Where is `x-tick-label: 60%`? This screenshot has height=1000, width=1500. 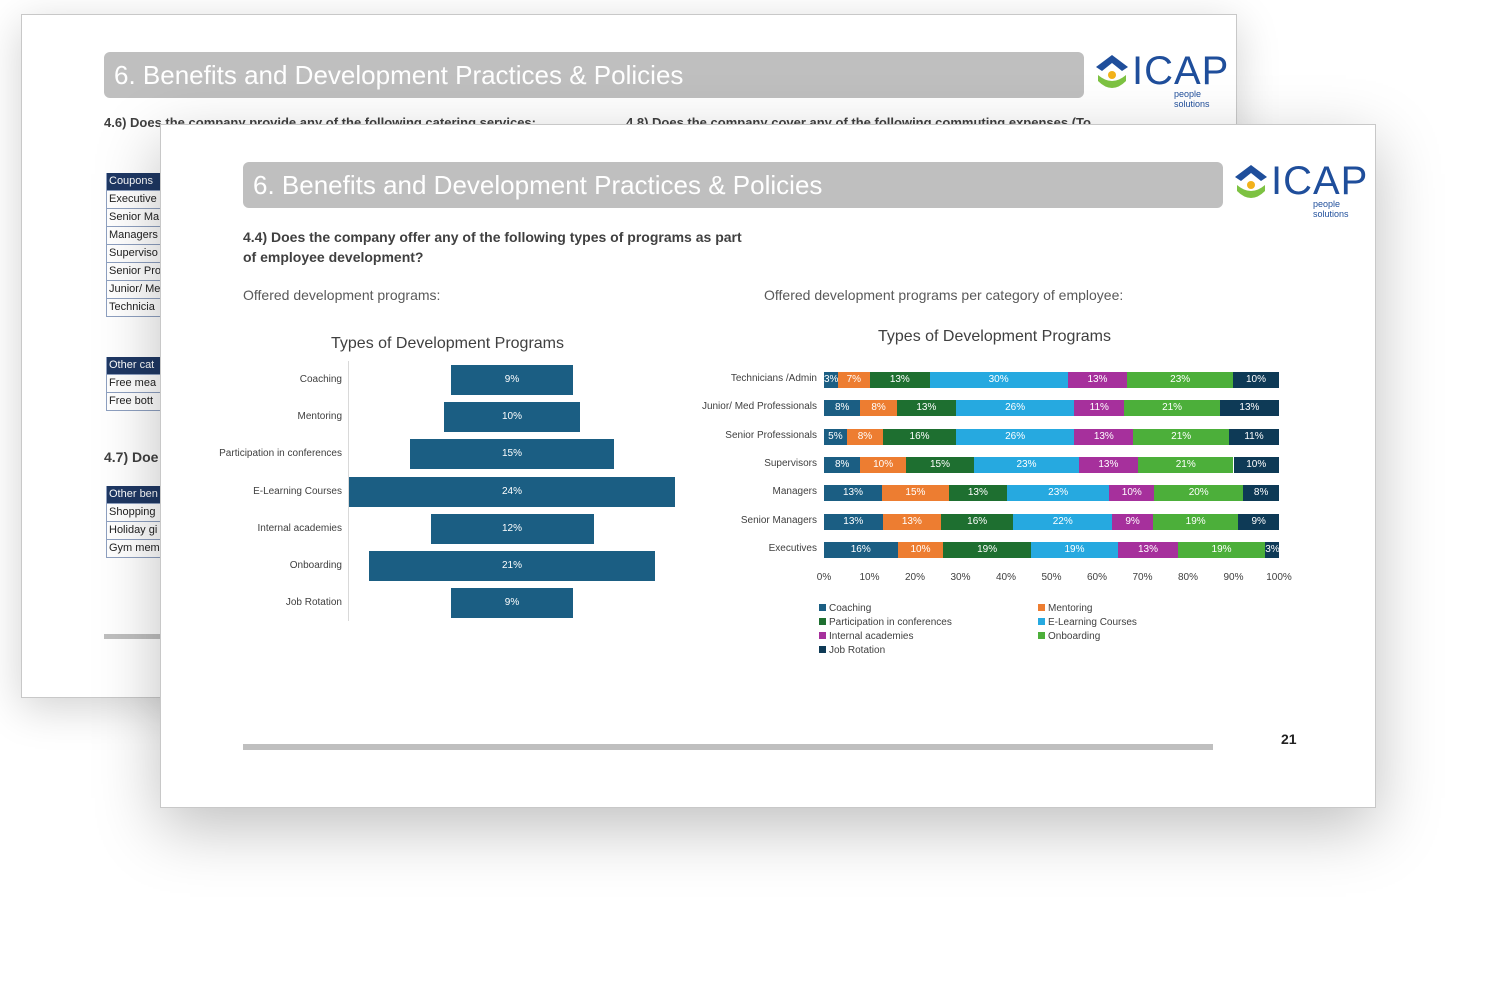 x-tick-label: 60% is located at coordinates (1096, 577).